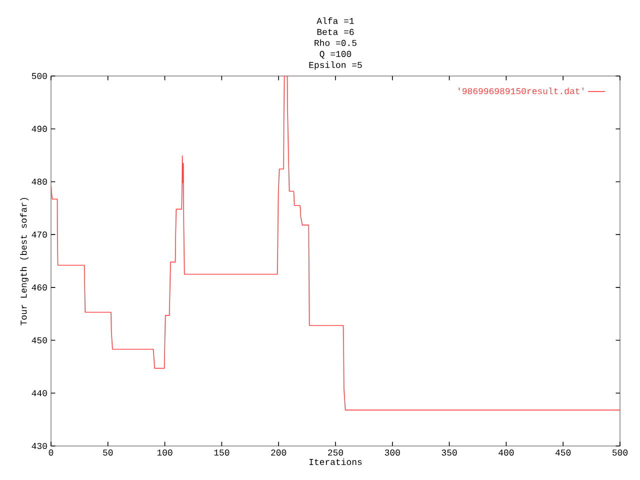  I want to click on y-tick-label: 430, so click(39, 446).